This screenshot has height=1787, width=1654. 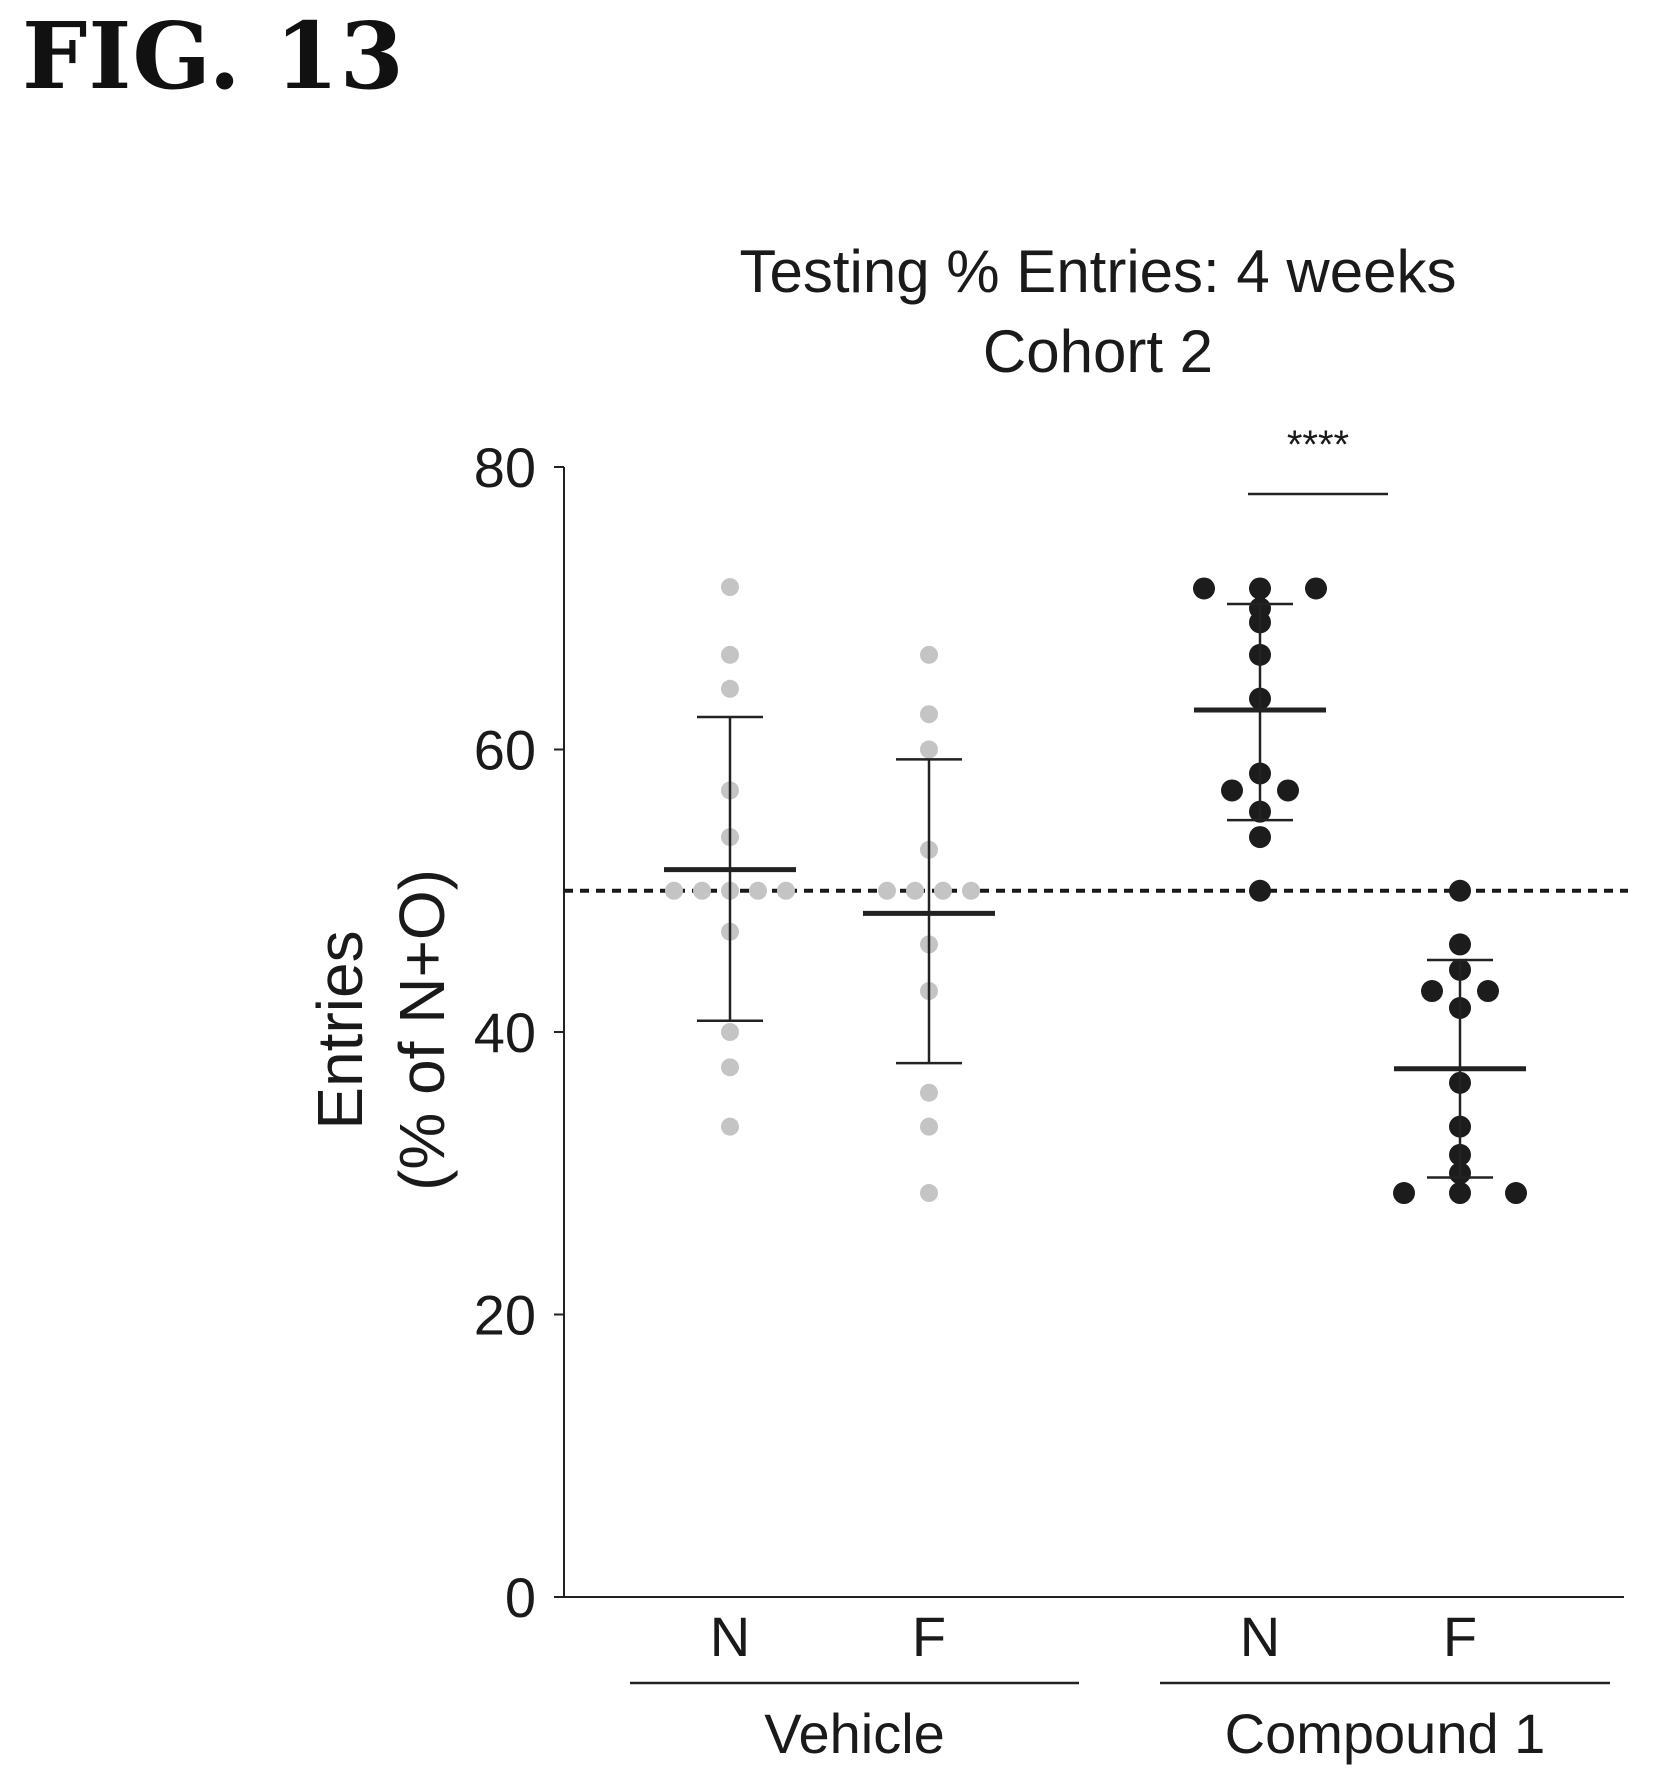 I want to click on y-tick-label: 0, so click(x=520, y=1597).